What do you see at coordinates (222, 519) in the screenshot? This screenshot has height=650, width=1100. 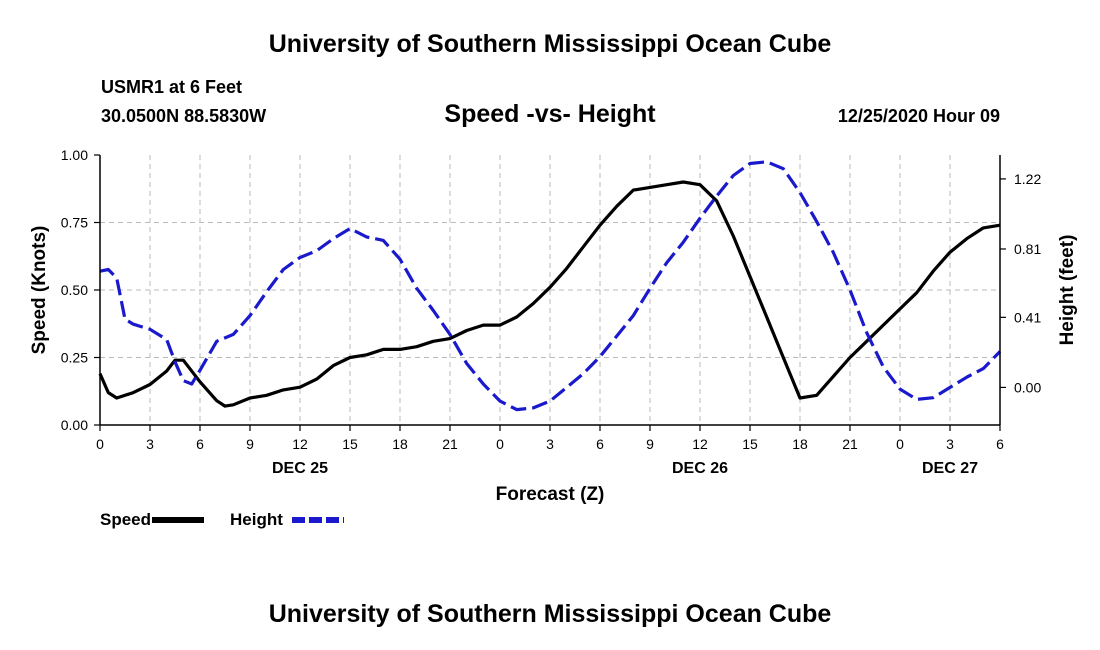 I see `legend: Speed Height` at bounding box center [222, 519].